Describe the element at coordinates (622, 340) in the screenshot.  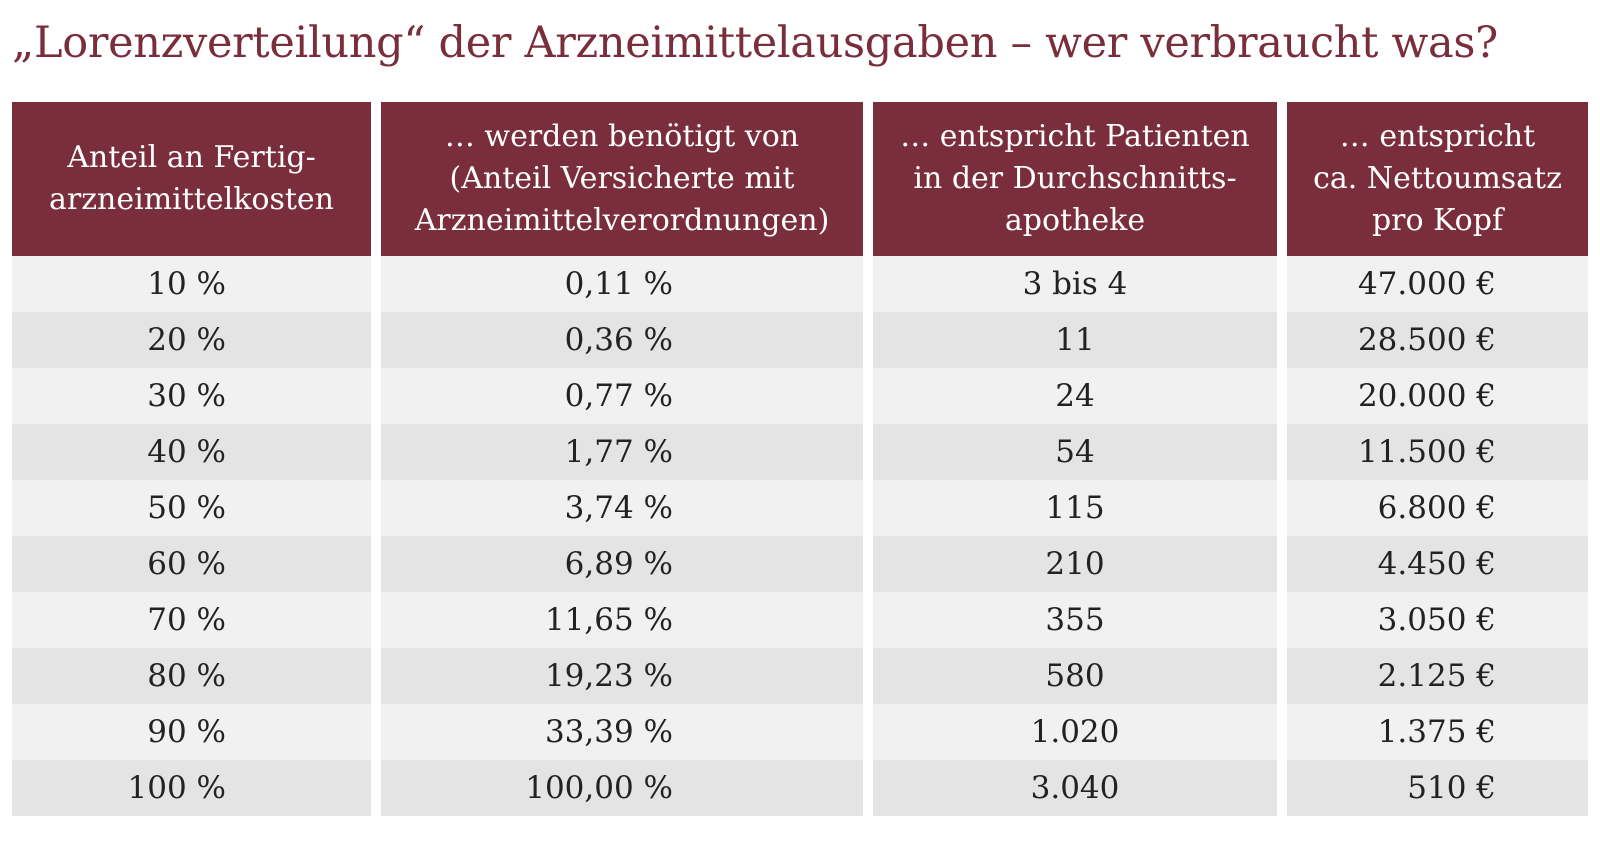
I see `cell-insured-share: 0,36 %` at that location.